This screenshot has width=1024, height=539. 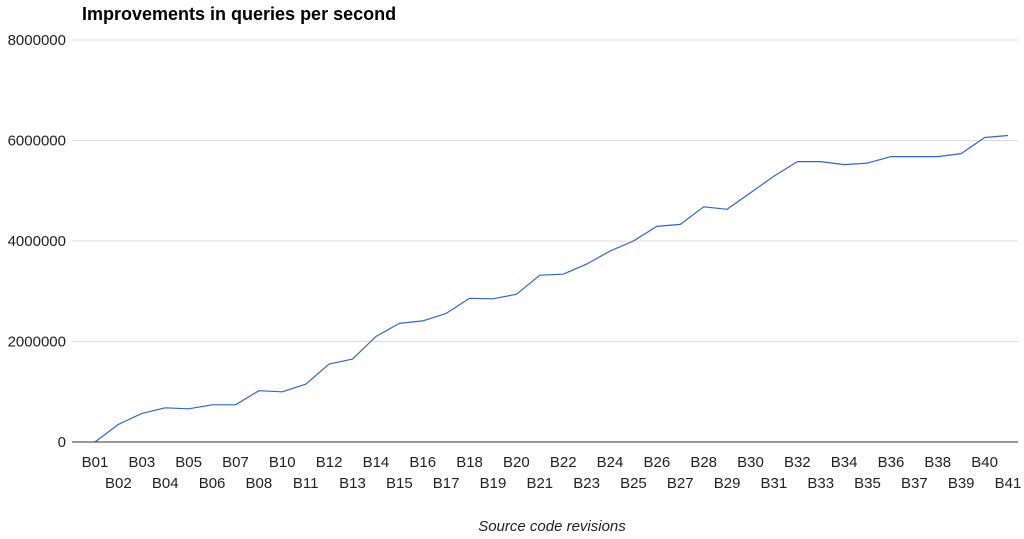 What do you see at coordinates (446, 313) in the screenshot?
I see `data-point-B17` at bounding box center [446, 313].